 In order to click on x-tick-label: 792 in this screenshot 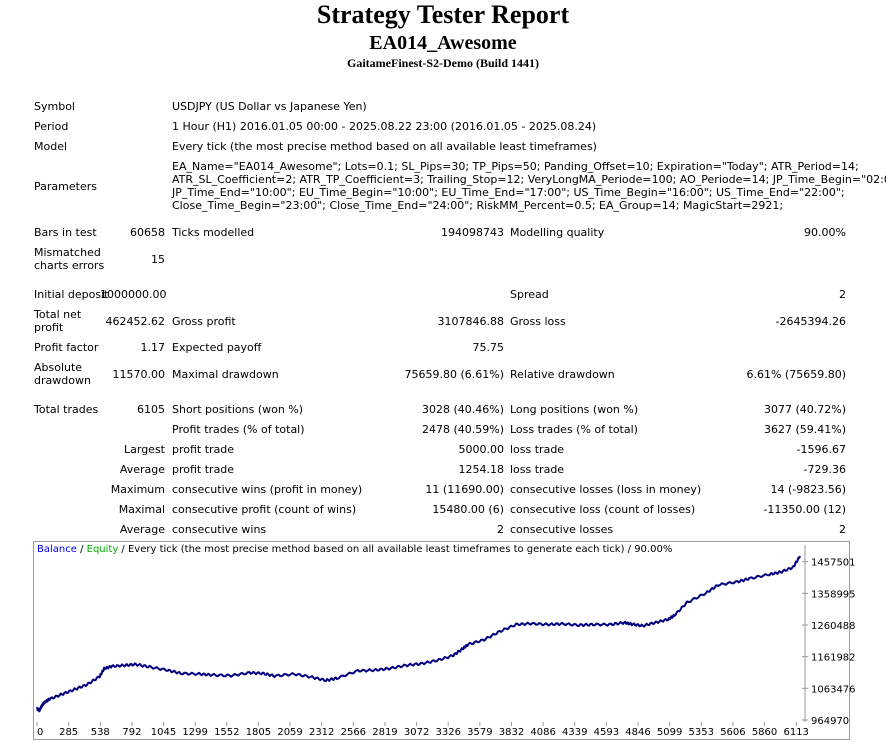, I will do `click(131, 732)`.